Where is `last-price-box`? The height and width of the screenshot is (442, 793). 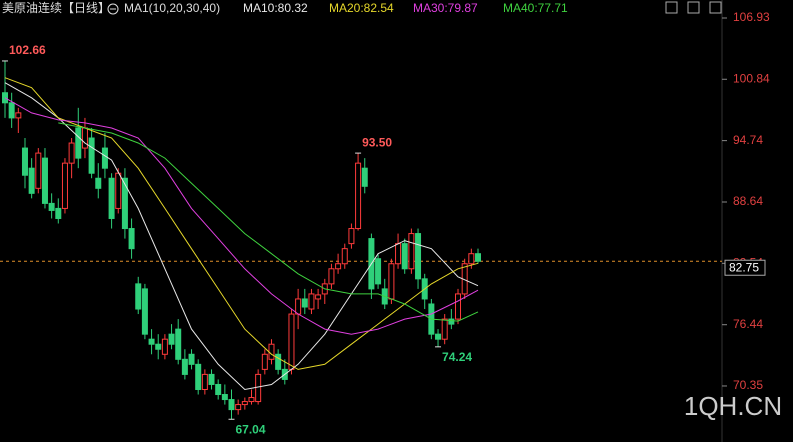 last-price-box is located at coordinates (745, 267).